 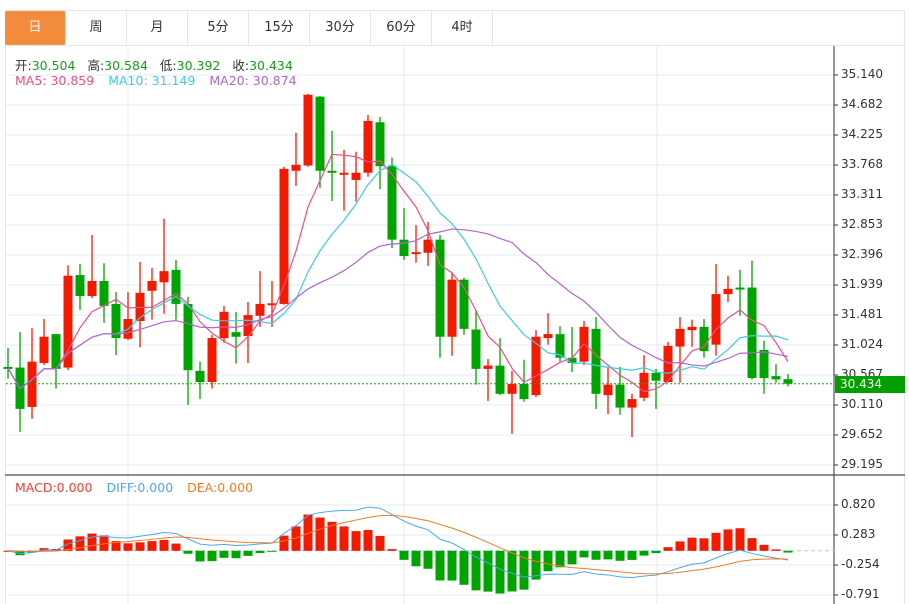 I want to click on diff-value: DIFF:0.000, so click(x=140, y=487).